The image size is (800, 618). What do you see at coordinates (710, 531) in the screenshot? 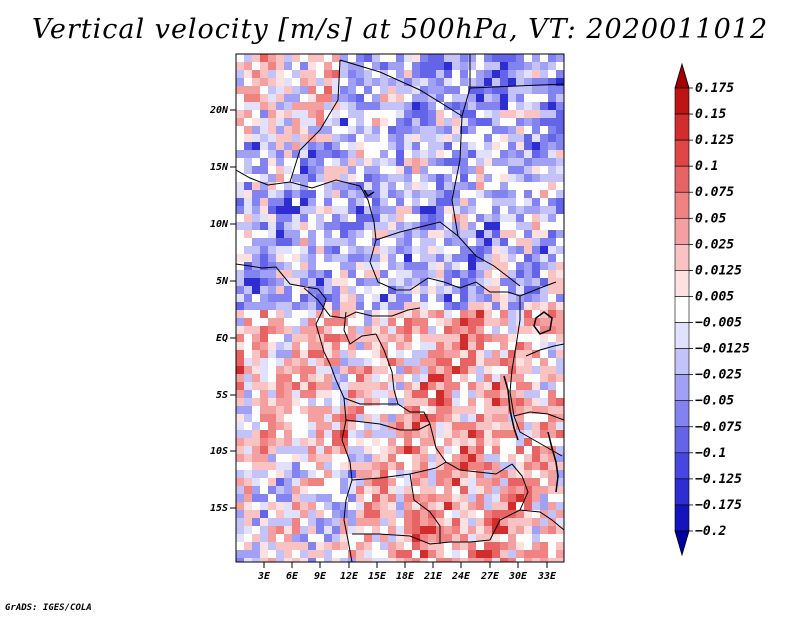
I see `colorbar-label: −0.2` at bounding box center [710, 531].